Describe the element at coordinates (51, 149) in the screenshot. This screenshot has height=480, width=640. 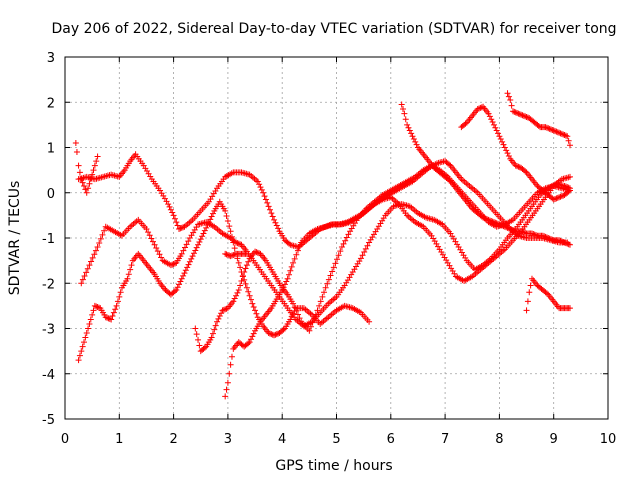
I see `y-tick-label: 1` at that location.